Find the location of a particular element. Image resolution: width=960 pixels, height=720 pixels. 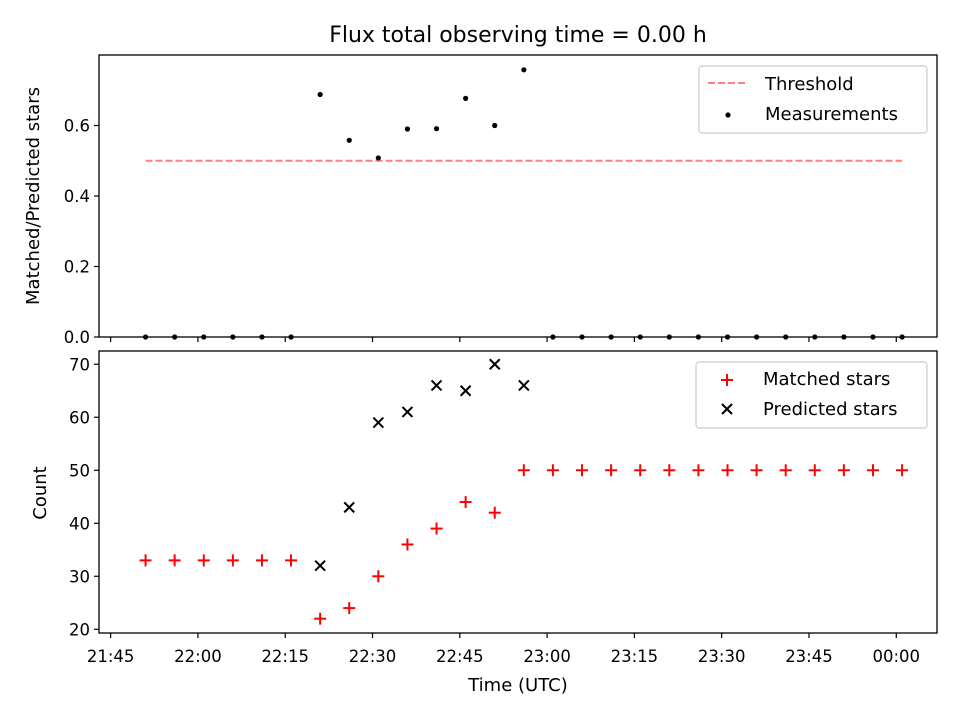

measurements-legend-swatch is located at coordinates (728, 115).